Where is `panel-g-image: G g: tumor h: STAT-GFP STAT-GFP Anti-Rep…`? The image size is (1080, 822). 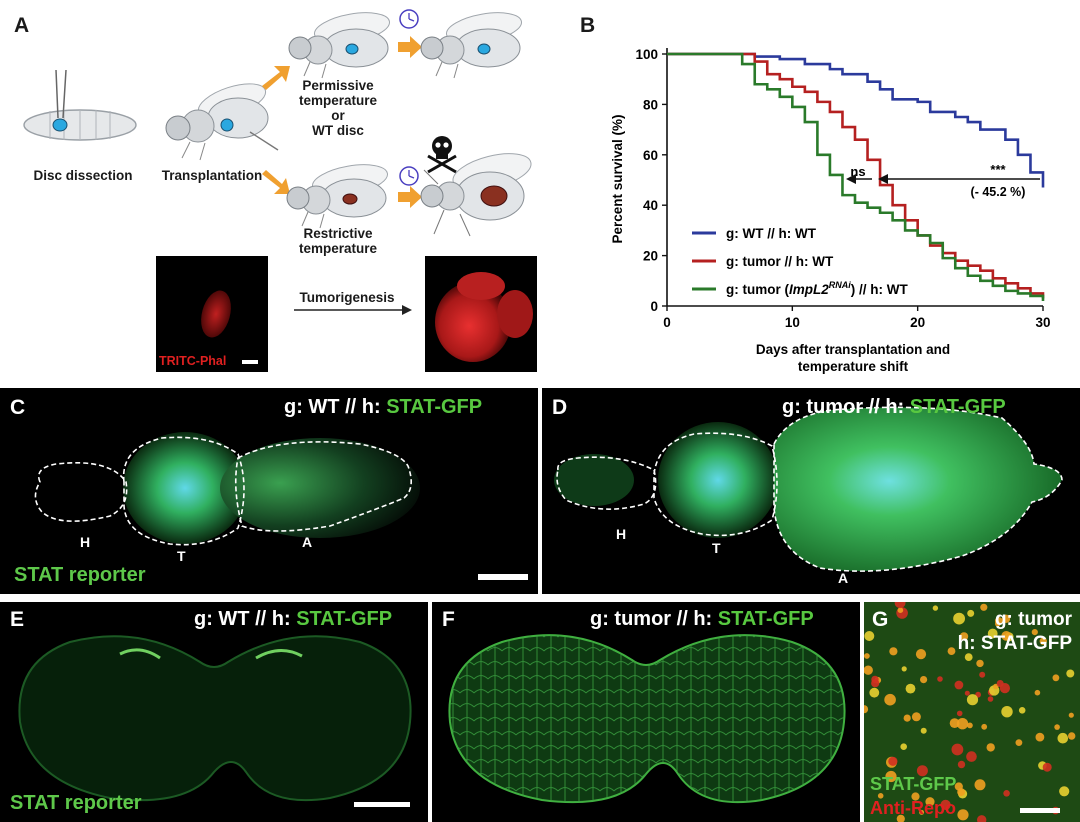
panel-g-image: G g: tumor h: STAT-GFP STAT-GFP Anti-Rep… is located at coordinates (972, 712).